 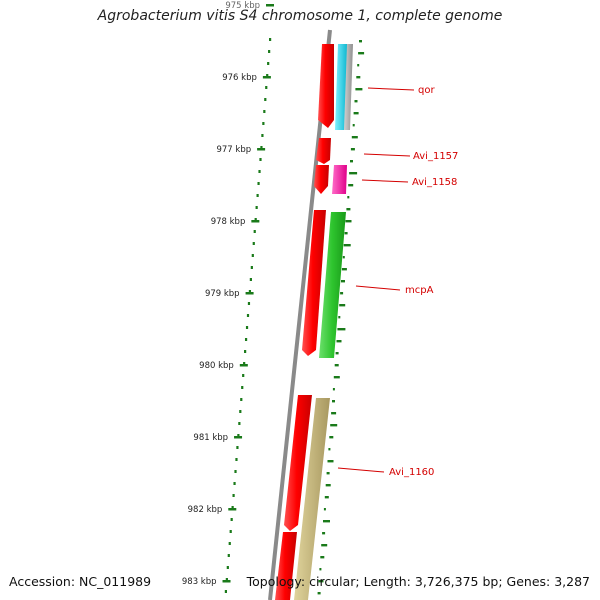 What do you see at coordinates (341, 87) in the screenshot?
I see `gene-bar-cyan` at bounding box center [341, 87].